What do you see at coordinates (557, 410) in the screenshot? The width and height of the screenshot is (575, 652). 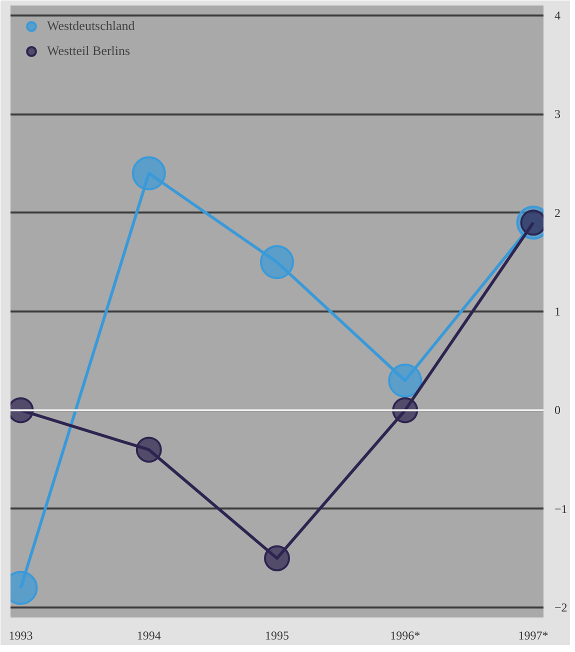 I see `y-tick-label: 0` at bounding box center [557, 410].